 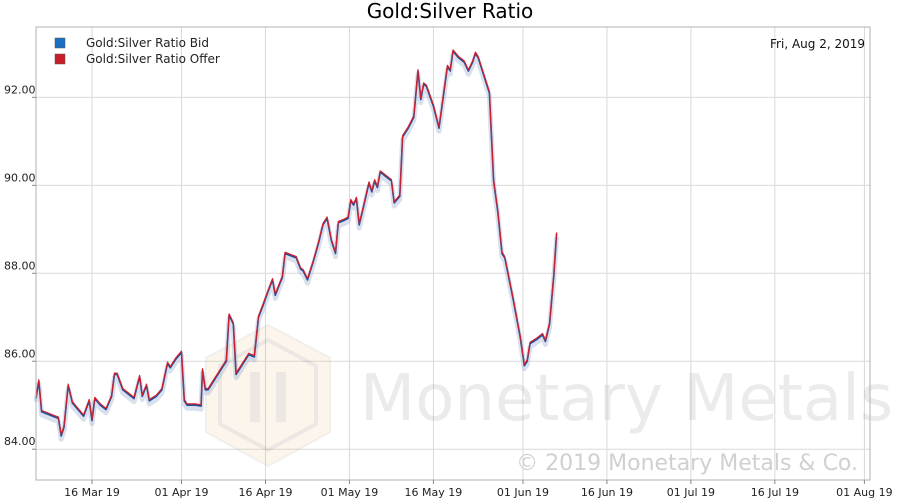 What do you see at coordinates (60, 43) in the screenshot?
I see `legend-swatch-bid` at bounding box center [60, 43].